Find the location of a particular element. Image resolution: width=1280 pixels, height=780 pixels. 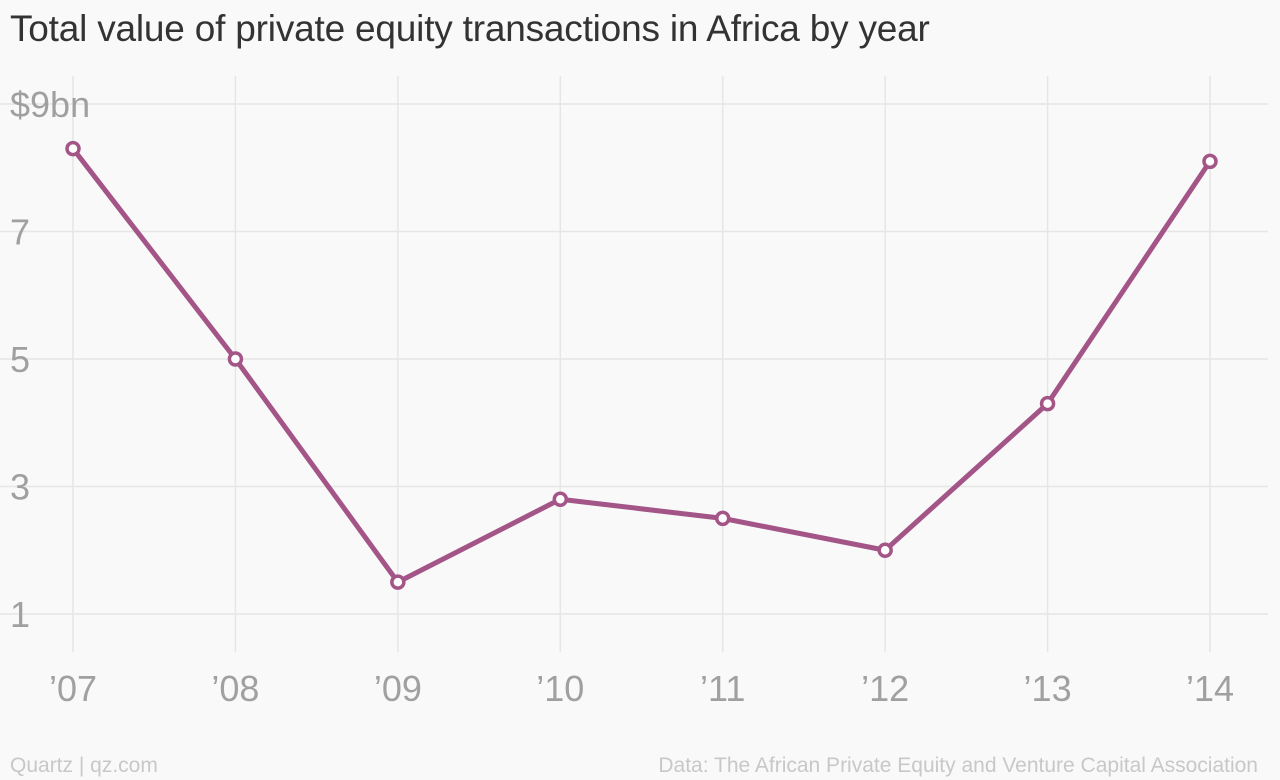

x-tick-label: ’09 is located at coordinates (398, 688).